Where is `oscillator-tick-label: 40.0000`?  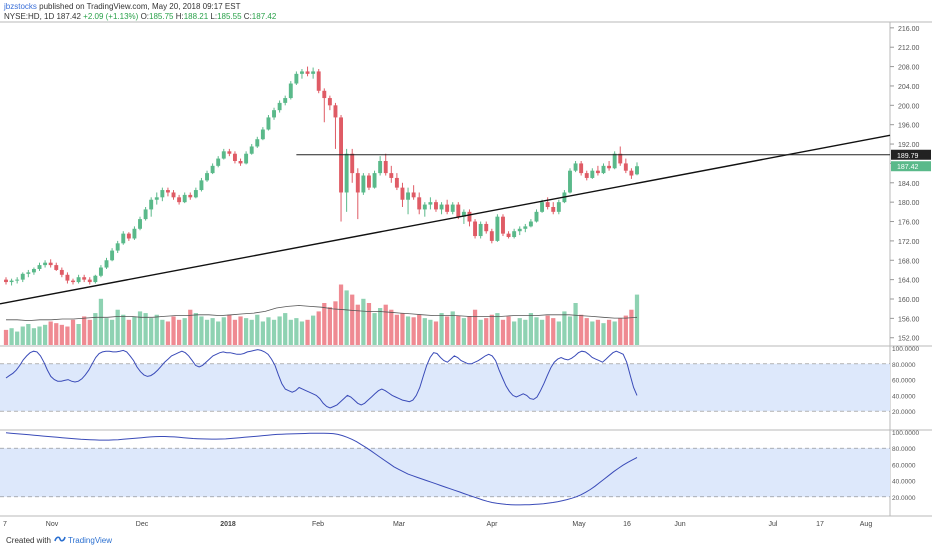
oscillator-tick-label: 40.0000 is located at coordinates (904, 396).